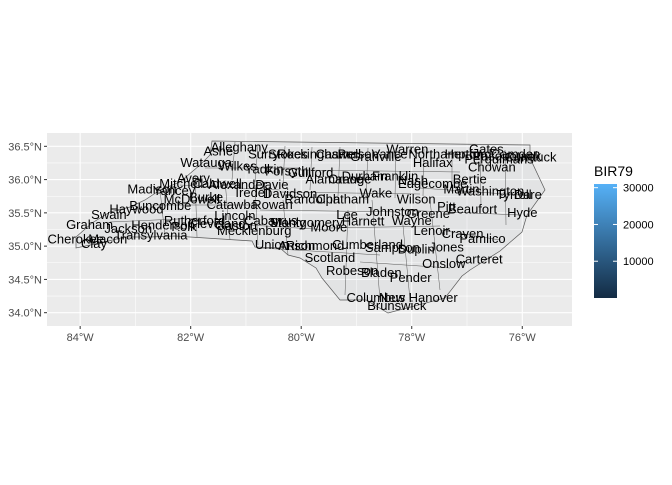  I want to click on county-label: Wake, so click(375, 193).